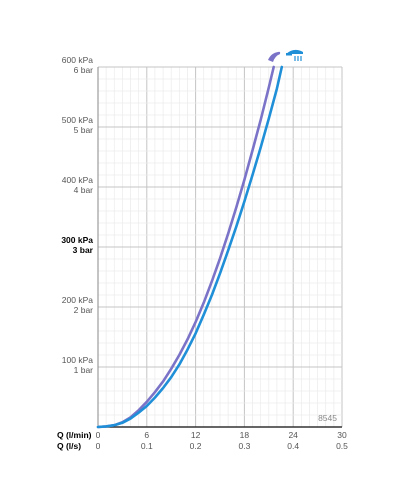  Describe the element at coordinates (98, 435) in the screenshot. I see `x-tick-label-primary: 0` at that location.